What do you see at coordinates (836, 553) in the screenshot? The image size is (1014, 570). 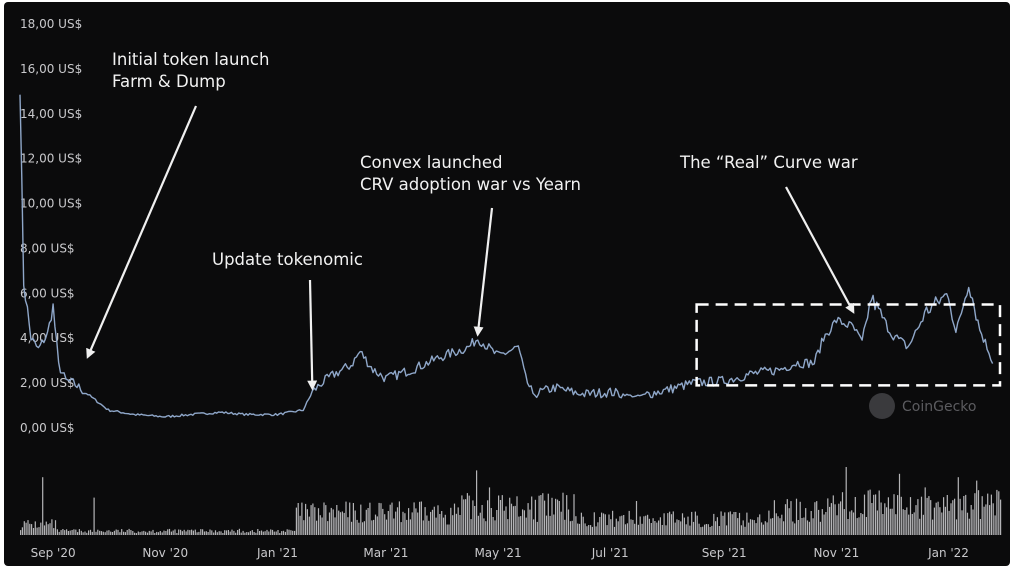 I see `x-tick-label: Nov '21` at bounding box center [836, 553].